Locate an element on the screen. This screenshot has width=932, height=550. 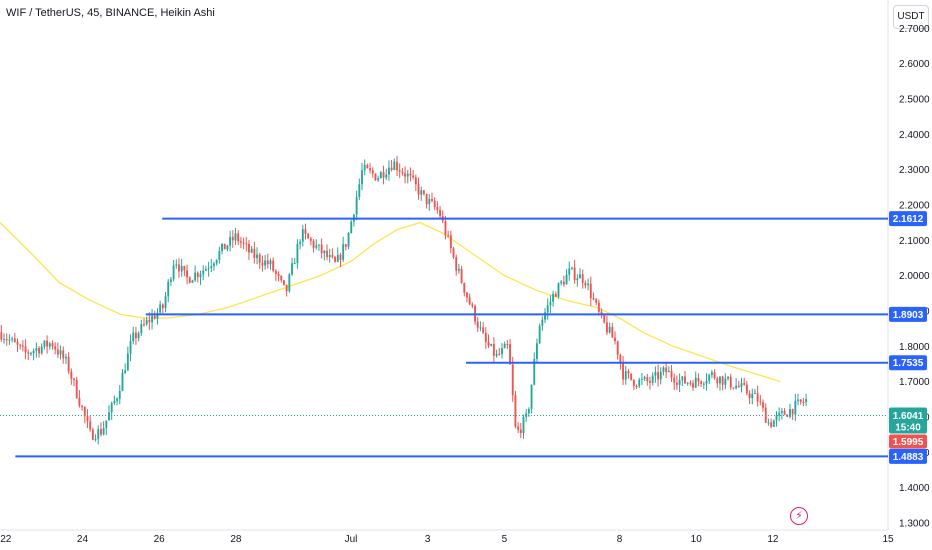
x-axis-ticks: 22 24 26 28 Jul 3 5 8 10 12 15 is located at coordinates (447, 539).